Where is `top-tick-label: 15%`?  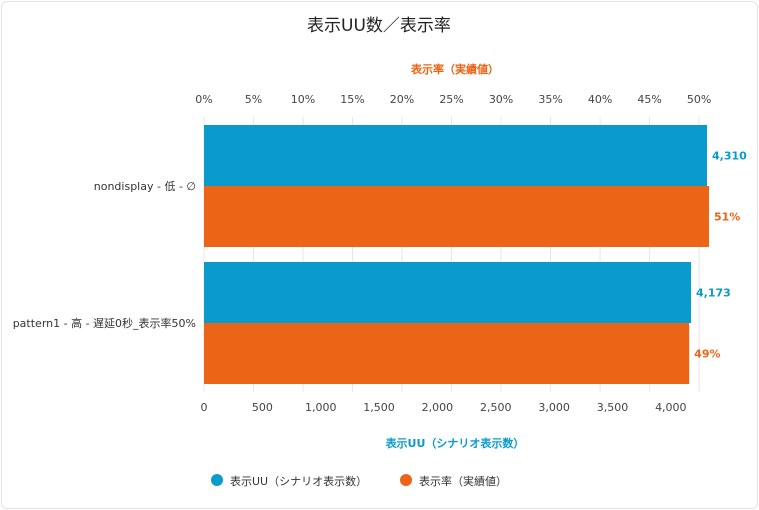 top-tick-label: 15% is located at coordinates (352, 99).